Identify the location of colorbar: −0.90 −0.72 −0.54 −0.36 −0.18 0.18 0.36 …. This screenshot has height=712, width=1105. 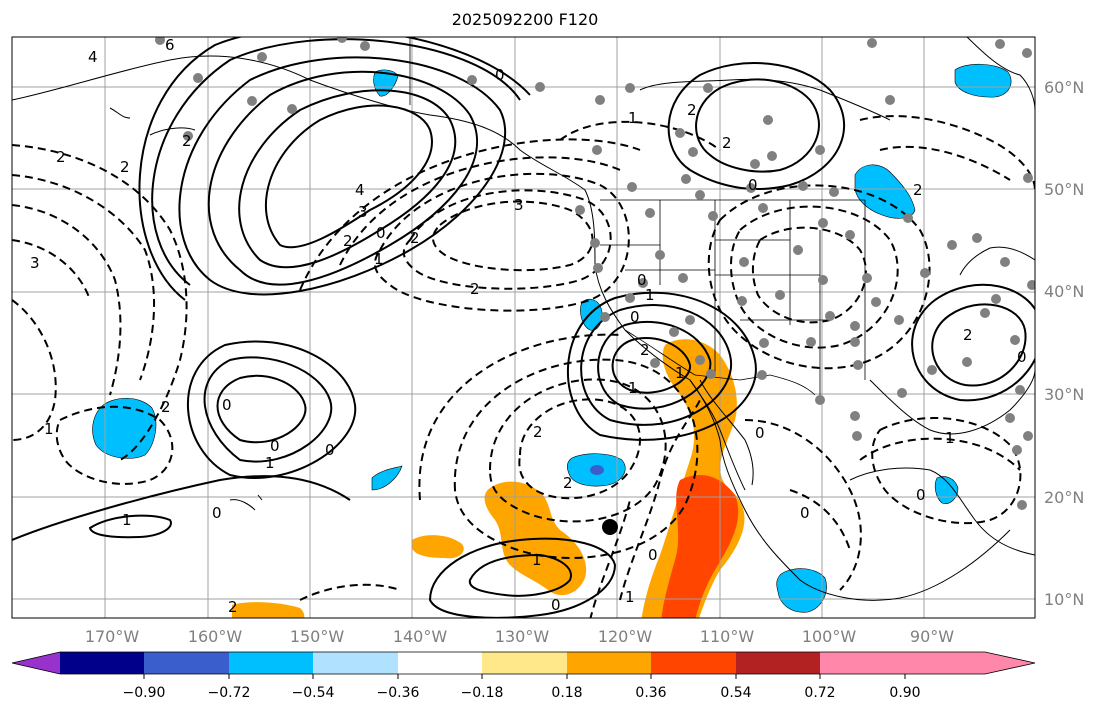
(523, 676).